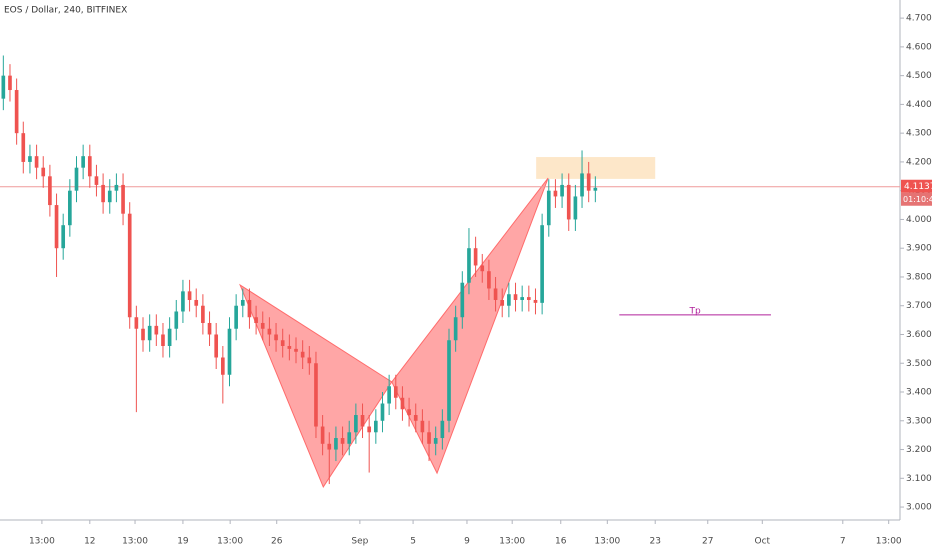  What do you see at coordinates (919, 249) in the screenshot?
I see `y-tick-label: 3.9000` at bounding box center [919, 249].